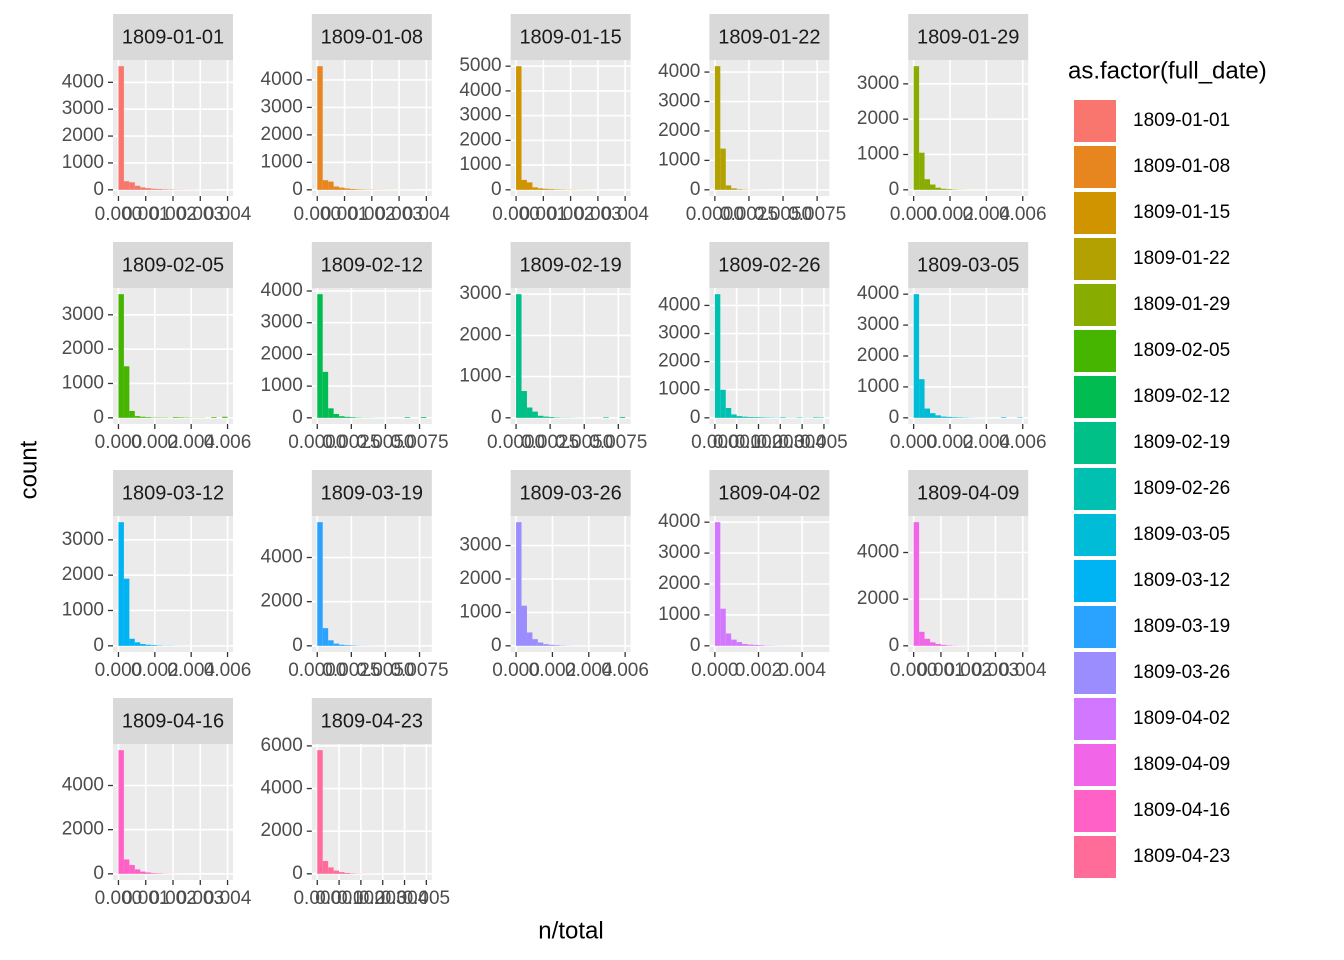 The width and height of the screenshot is (1344, 960). I want to click on x-tick-label: 0.003, so click(781, 442).